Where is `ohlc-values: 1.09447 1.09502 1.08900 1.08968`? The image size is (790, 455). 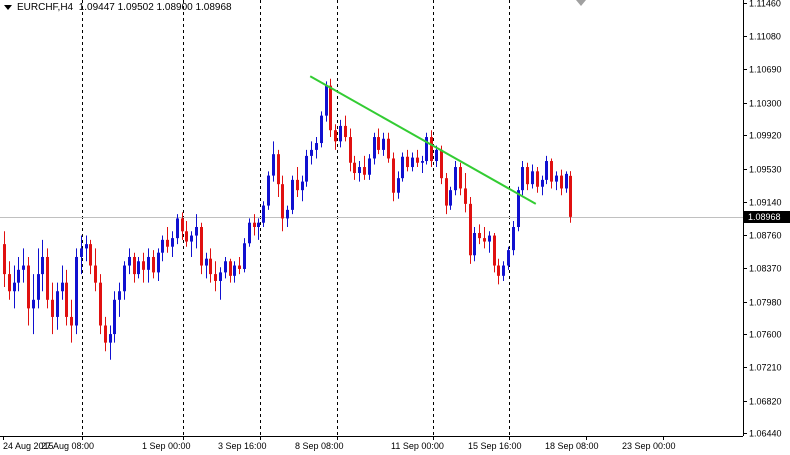
ohlc-values: 1.09447 1.09502 1.08900 1.08968 is located at coordinates (155, 7).